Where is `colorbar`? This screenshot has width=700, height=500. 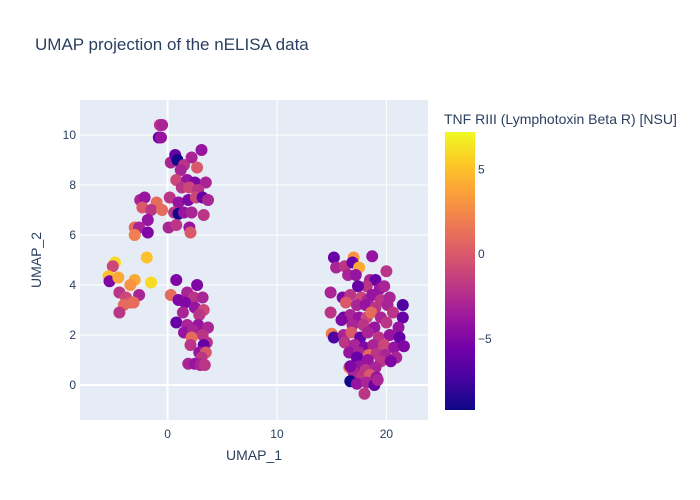 colorbar is located at coordinates (460, 271).